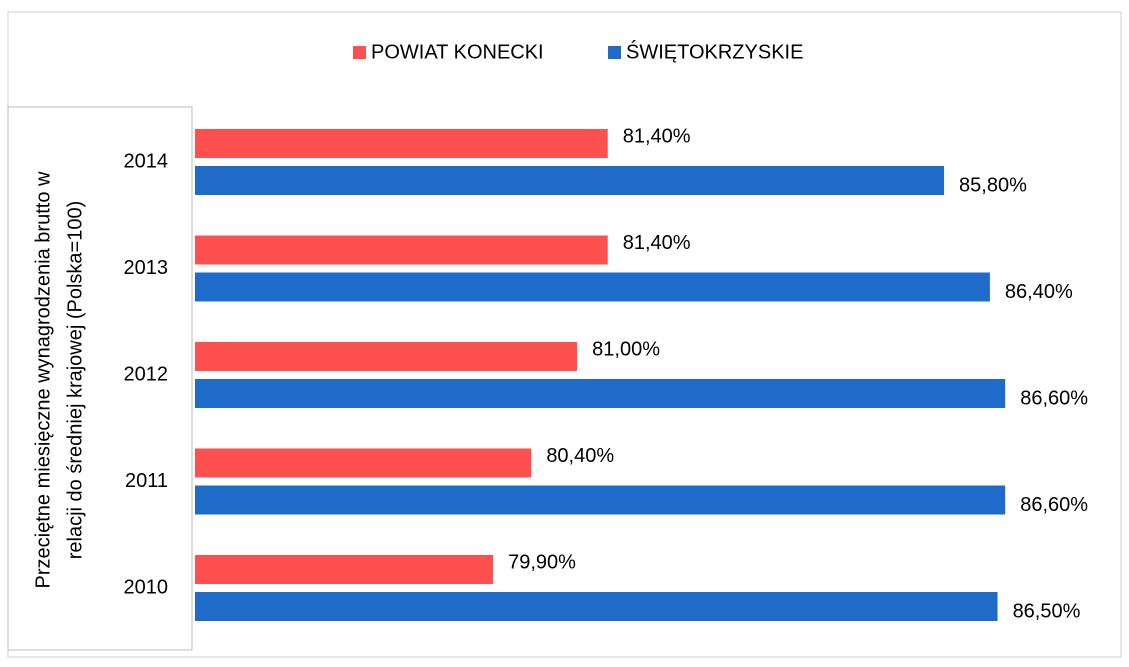  I want to click on data-label: 79,90%, so click(542, 562).